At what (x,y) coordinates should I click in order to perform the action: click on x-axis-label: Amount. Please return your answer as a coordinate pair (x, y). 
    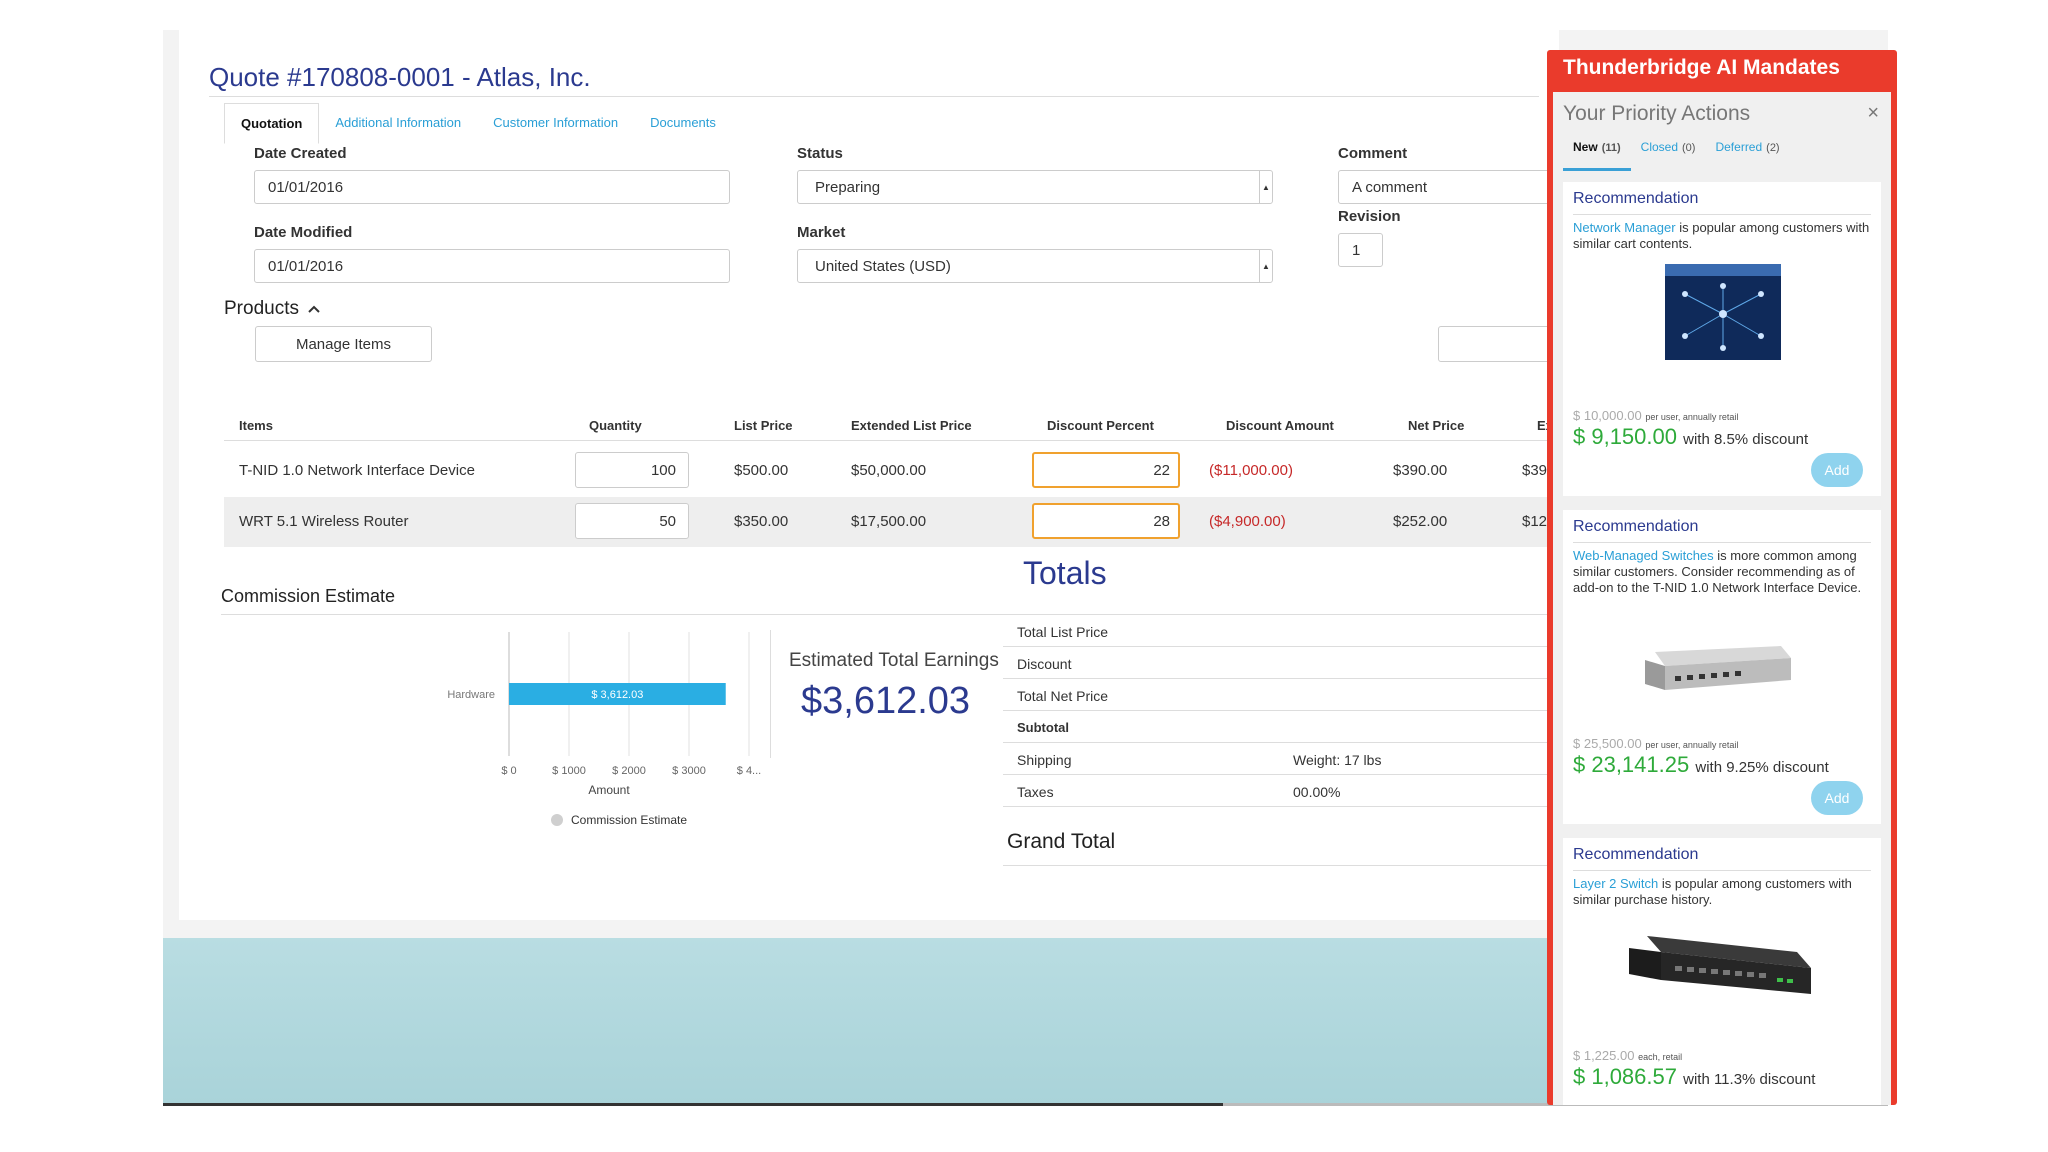
    Looking at the image, I should click on (609, 790).